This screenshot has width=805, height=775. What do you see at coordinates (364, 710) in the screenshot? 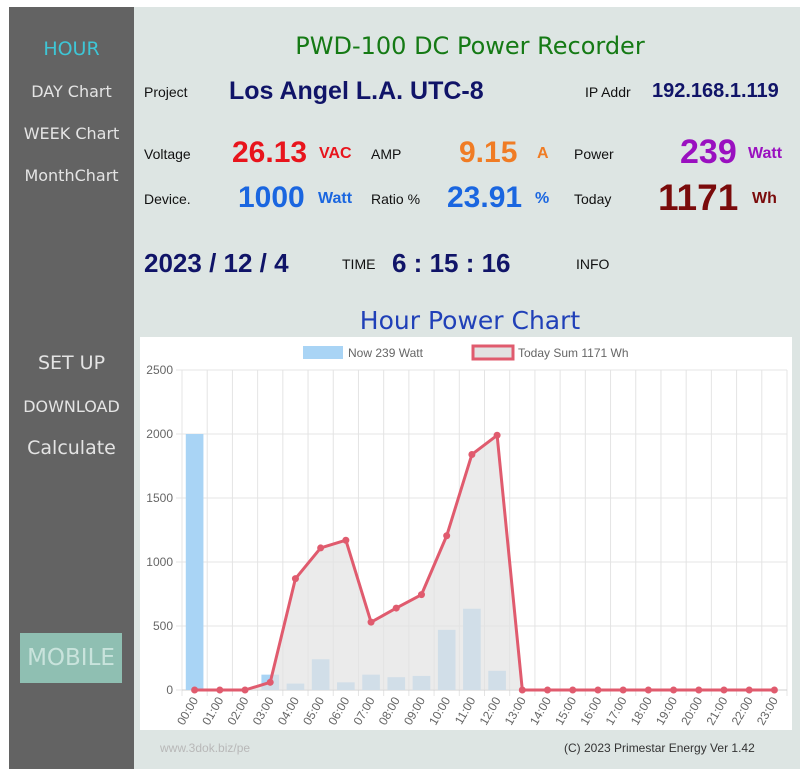
I see `x-tick-label: 07:00` at bounding box center [364, 710].